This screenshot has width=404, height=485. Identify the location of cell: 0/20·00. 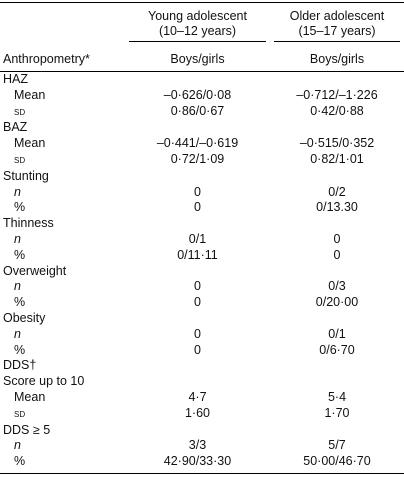
(337, 302).